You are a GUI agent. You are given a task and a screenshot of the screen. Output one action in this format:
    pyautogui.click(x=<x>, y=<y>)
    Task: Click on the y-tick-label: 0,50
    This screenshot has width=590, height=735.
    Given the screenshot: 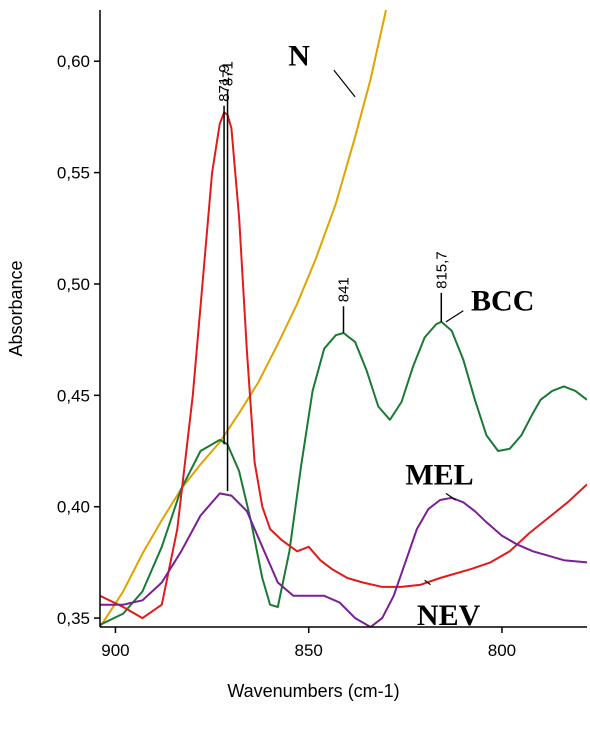 What is the action you would take?
    pyautogui.click(x=73, y=284)
    